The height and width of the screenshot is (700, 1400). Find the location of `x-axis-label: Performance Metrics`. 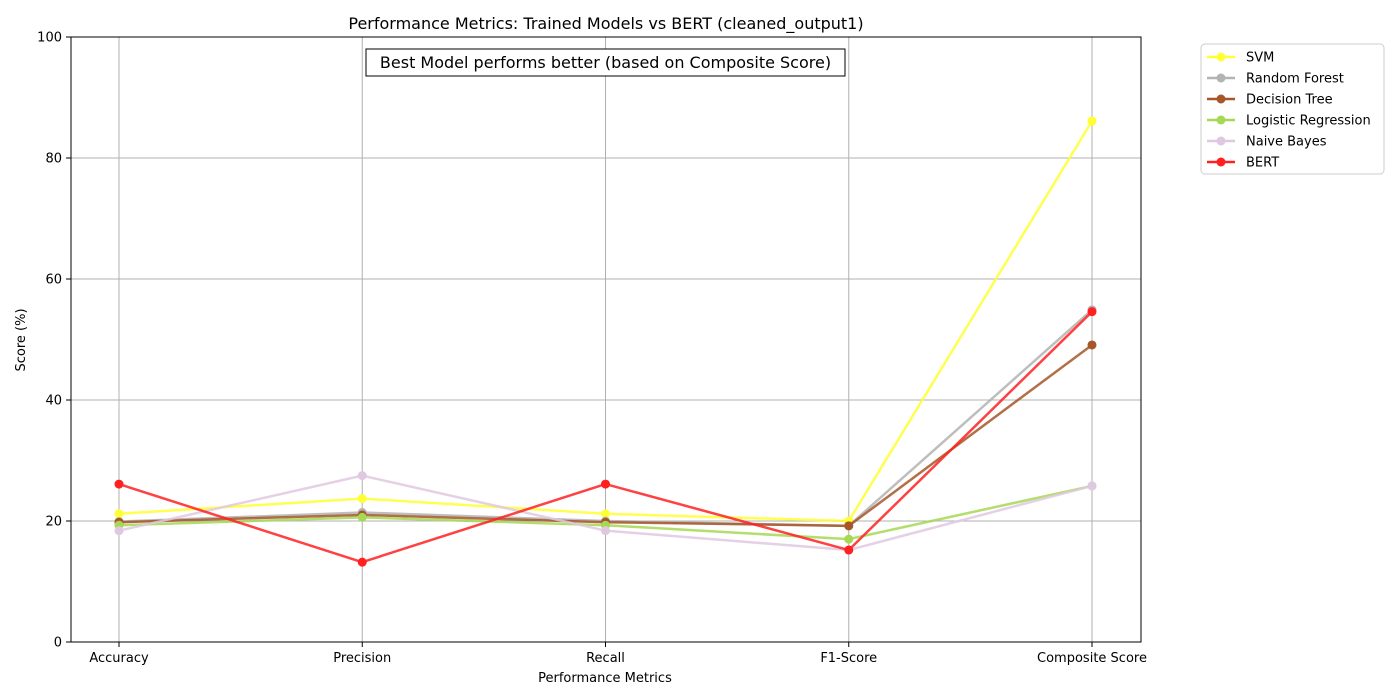

x-axis-label: Performance Metrics is located at coordinates (605, 678).